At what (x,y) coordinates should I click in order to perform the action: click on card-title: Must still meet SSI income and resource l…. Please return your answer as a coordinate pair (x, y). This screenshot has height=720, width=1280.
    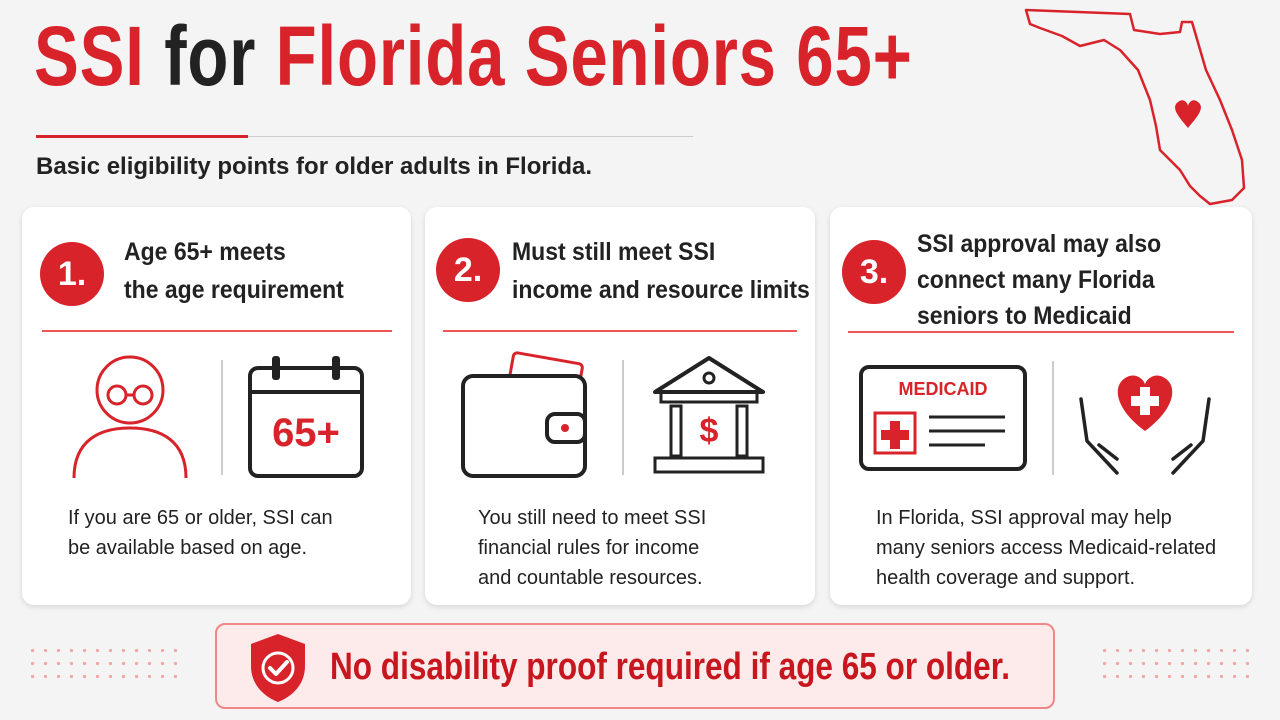
    Looking at the image, I should click on (661, 271).